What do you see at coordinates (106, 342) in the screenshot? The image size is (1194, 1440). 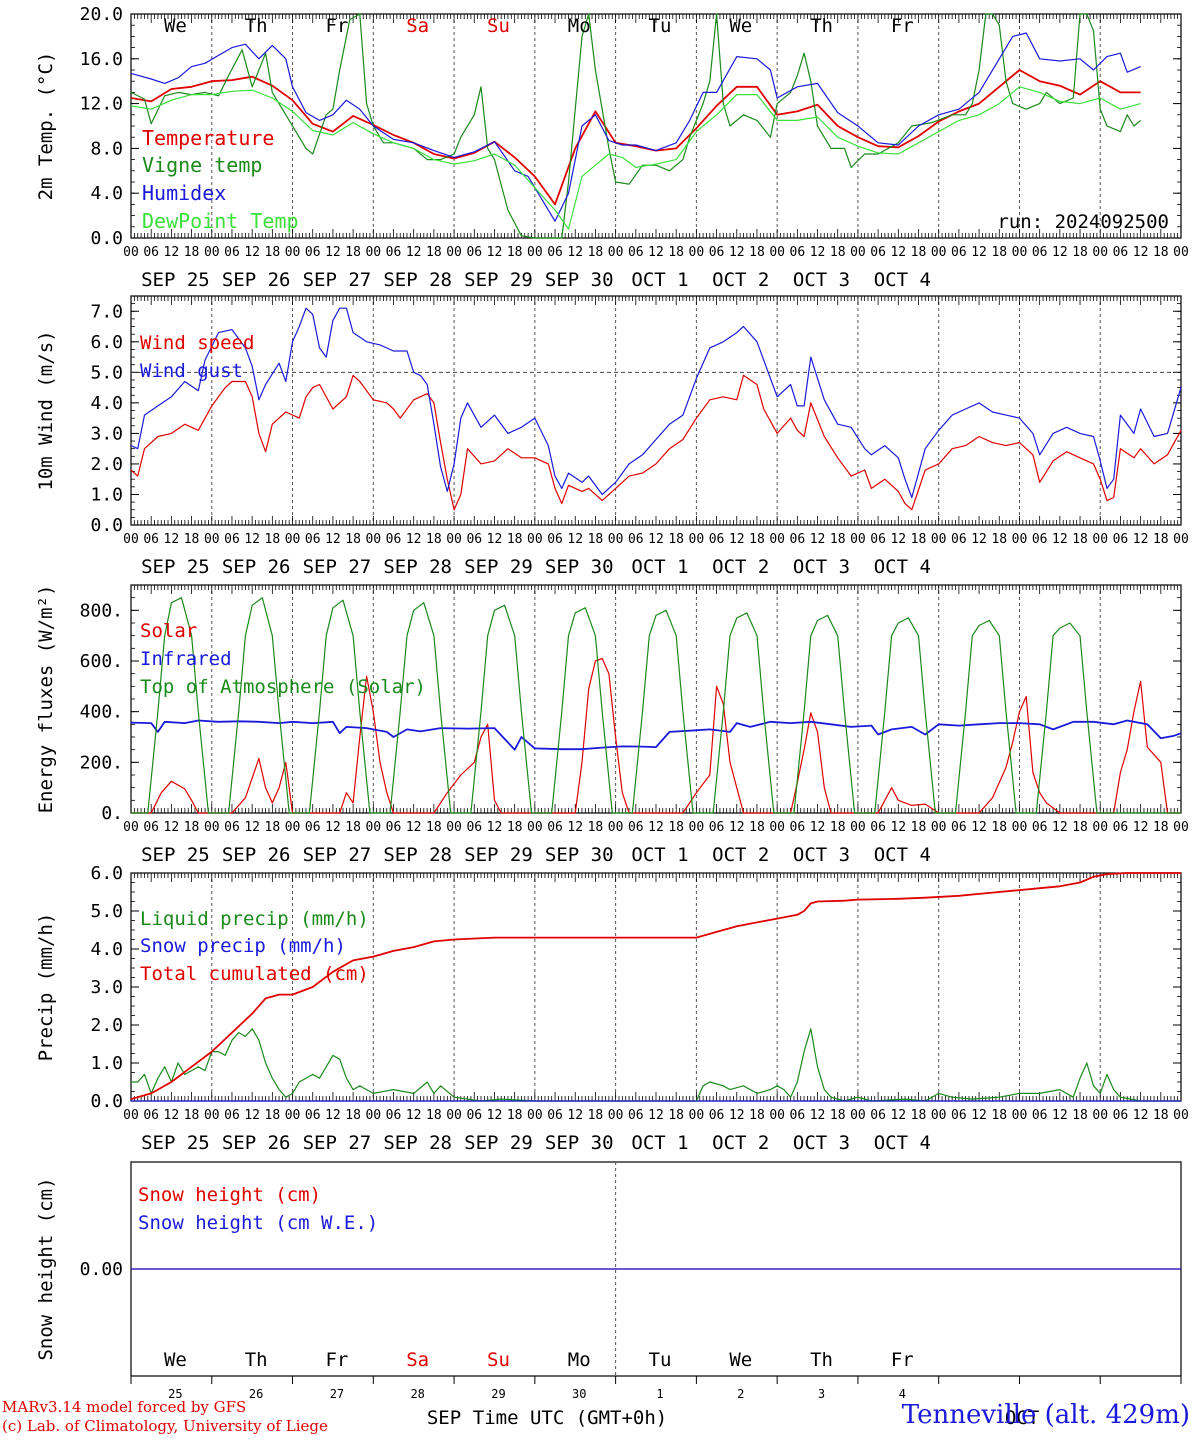 I see `y-tick-label: 6.0` at bounding box center [106, 342].